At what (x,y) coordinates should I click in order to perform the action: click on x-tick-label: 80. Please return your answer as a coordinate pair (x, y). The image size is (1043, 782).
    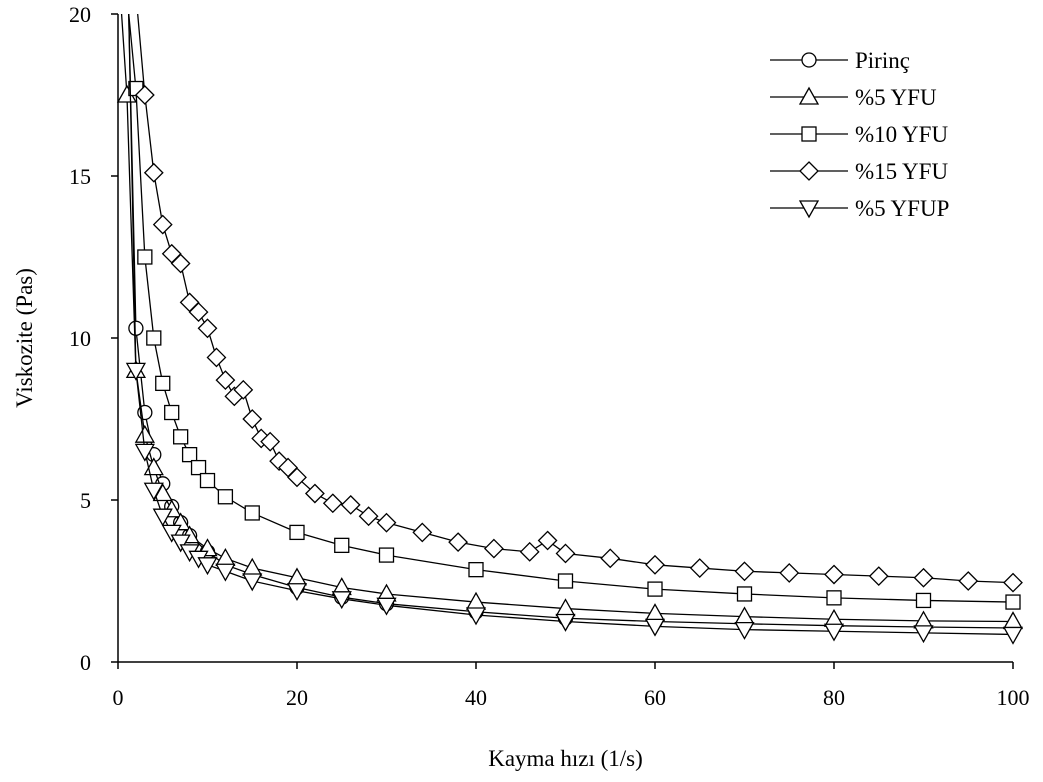
    Looking at the image, I should click on (834, 697).